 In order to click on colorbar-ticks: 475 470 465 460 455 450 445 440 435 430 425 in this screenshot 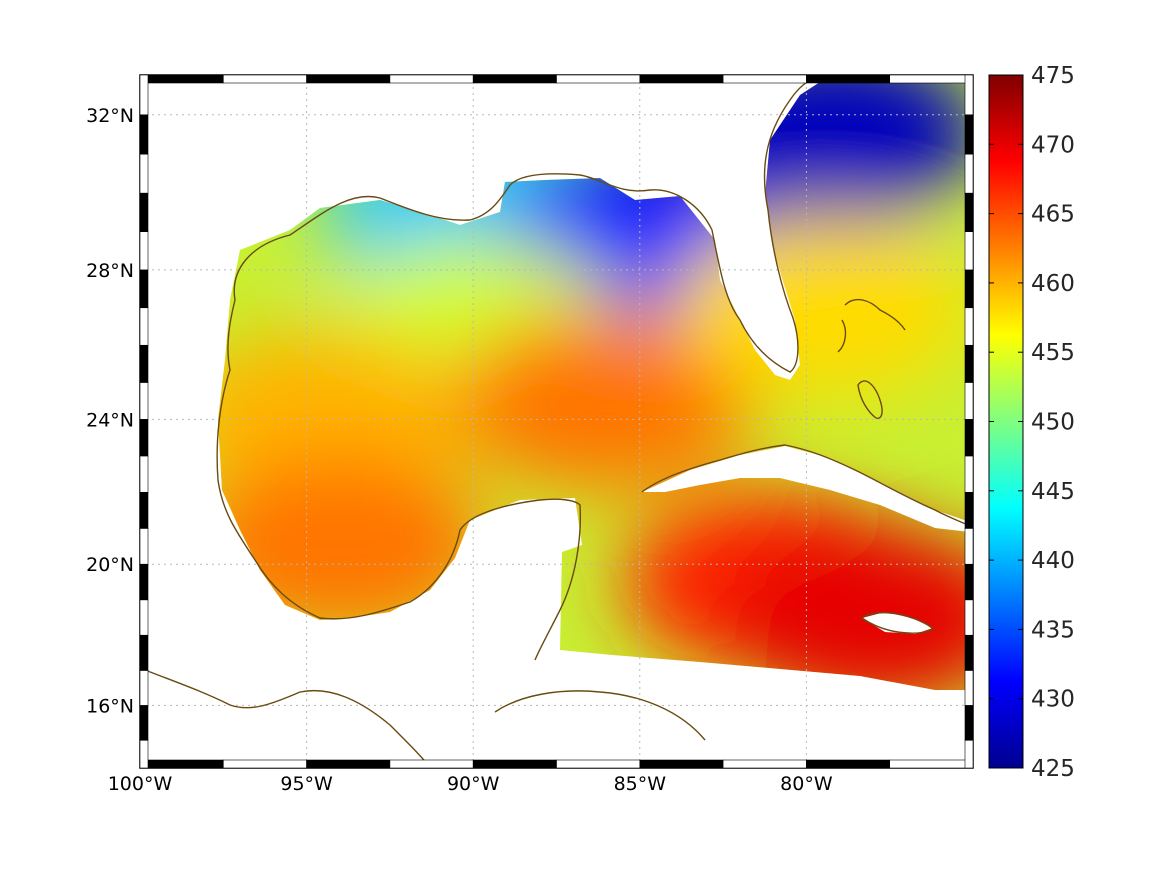, I will do `click(1032, 422)`.